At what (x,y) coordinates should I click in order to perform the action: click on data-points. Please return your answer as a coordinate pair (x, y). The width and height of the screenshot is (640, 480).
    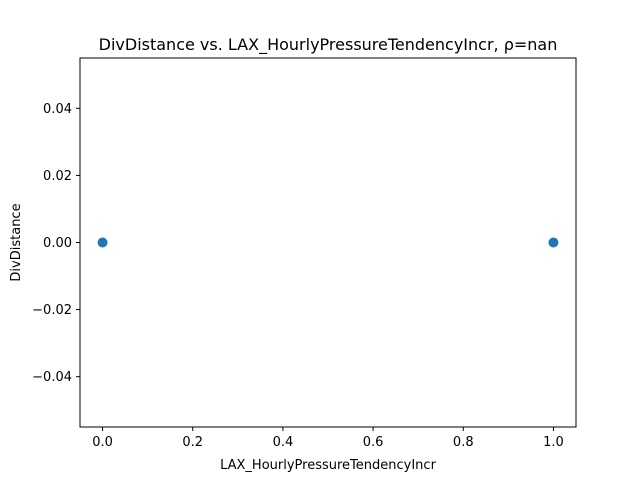
    Looking at the image, I should click on (328, 242).